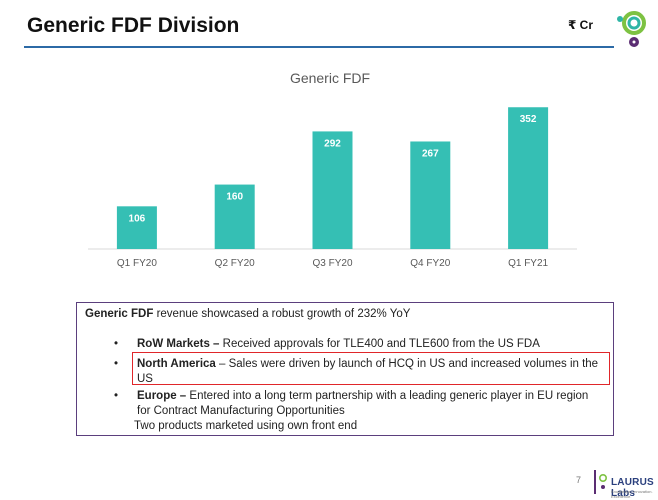  What do you see at coordinates (119, 314) in the screenshot?
I see `summary-lead-bold: Generic FDF` at bounding box center [119, 314].